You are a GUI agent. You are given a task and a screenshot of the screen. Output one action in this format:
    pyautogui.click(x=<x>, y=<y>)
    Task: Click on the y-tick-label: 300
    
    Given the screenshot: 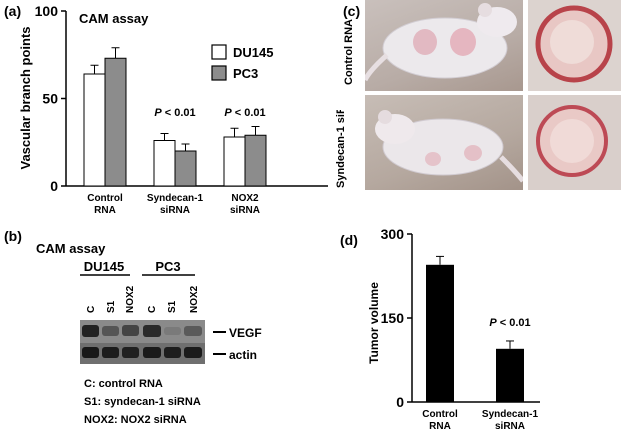 What is the action you would take?
    pyautogui.click(x=393, y=234)
    